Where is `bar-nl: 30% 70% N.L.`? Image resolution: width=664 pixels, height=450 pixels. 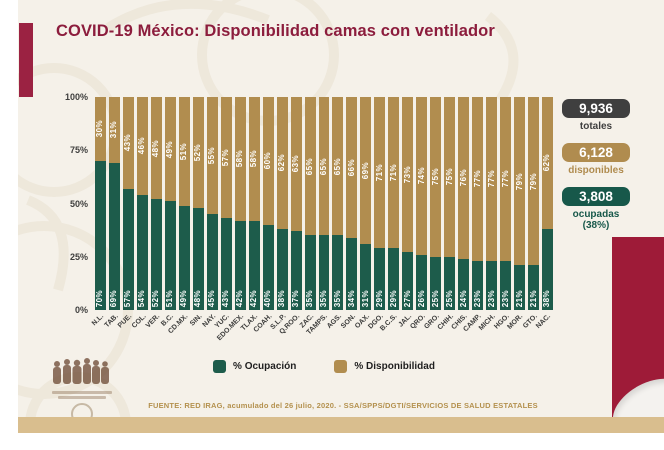 bar-nl: 30% 70% N.L. is located at coordinates (98, 212).